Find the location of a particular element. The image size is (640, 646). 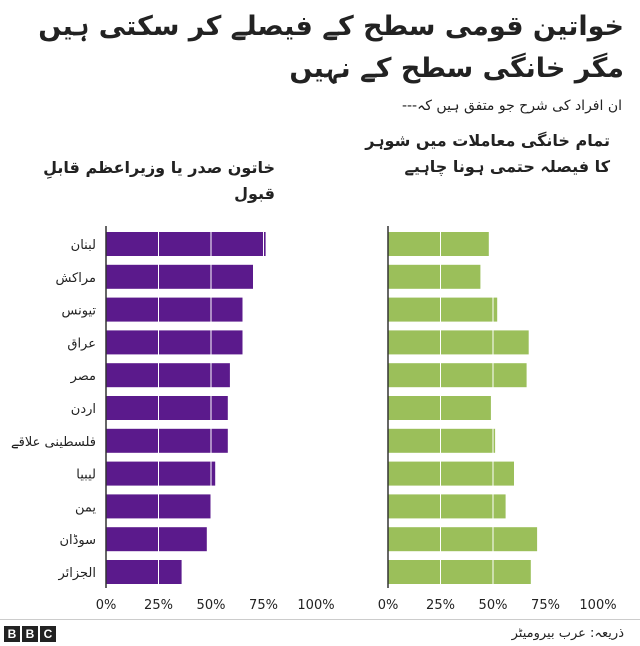

bbc-logo: B B C is located at coordinates (30, 634).